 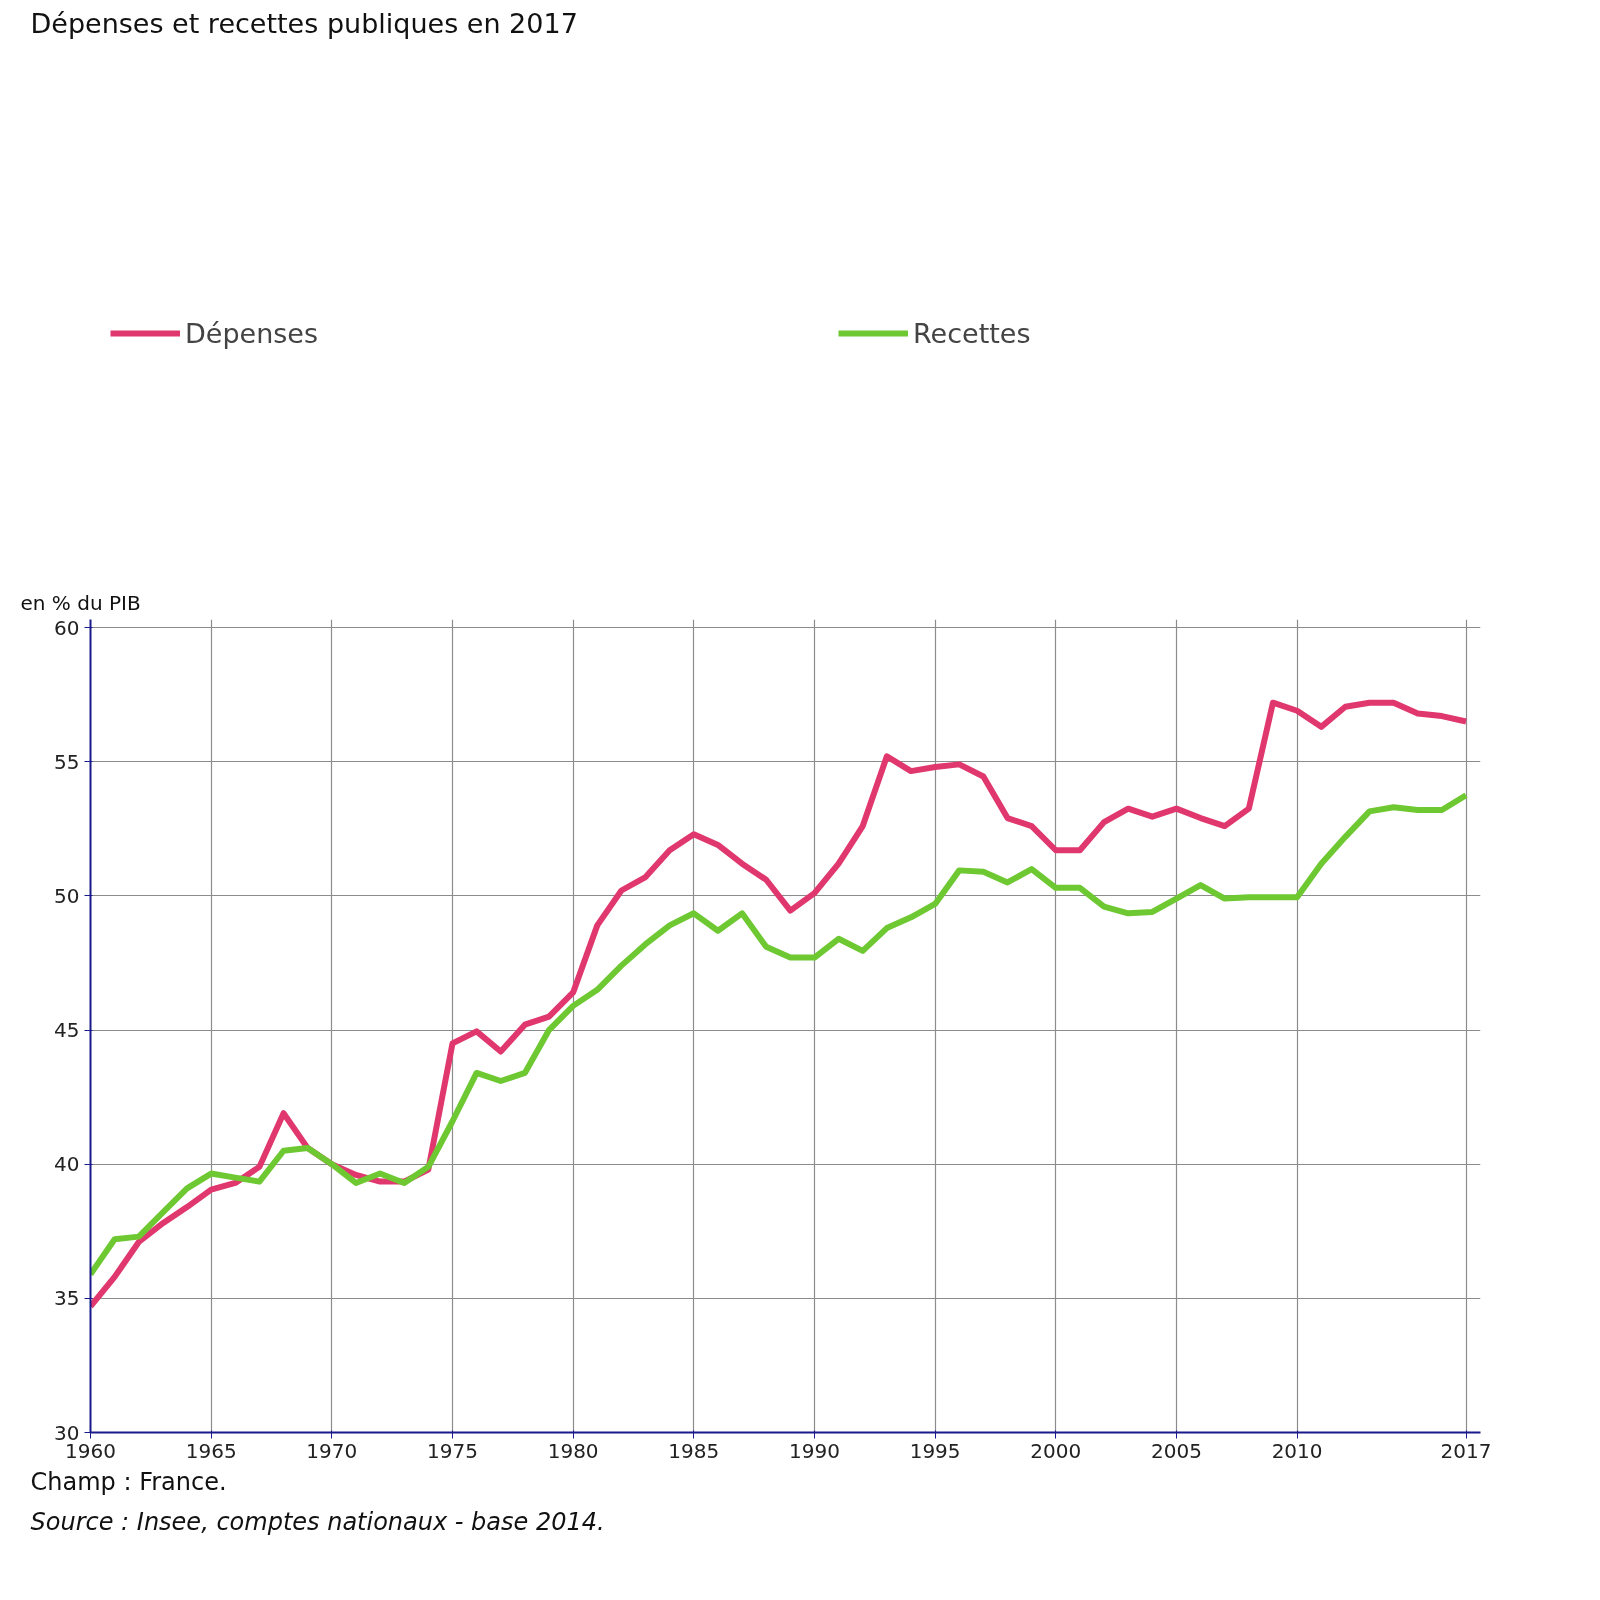 What do you see at coordinates (694, 1450) in the screenshot?
I see `x-tick-label: 1985` at bounding box center [694, 1450].